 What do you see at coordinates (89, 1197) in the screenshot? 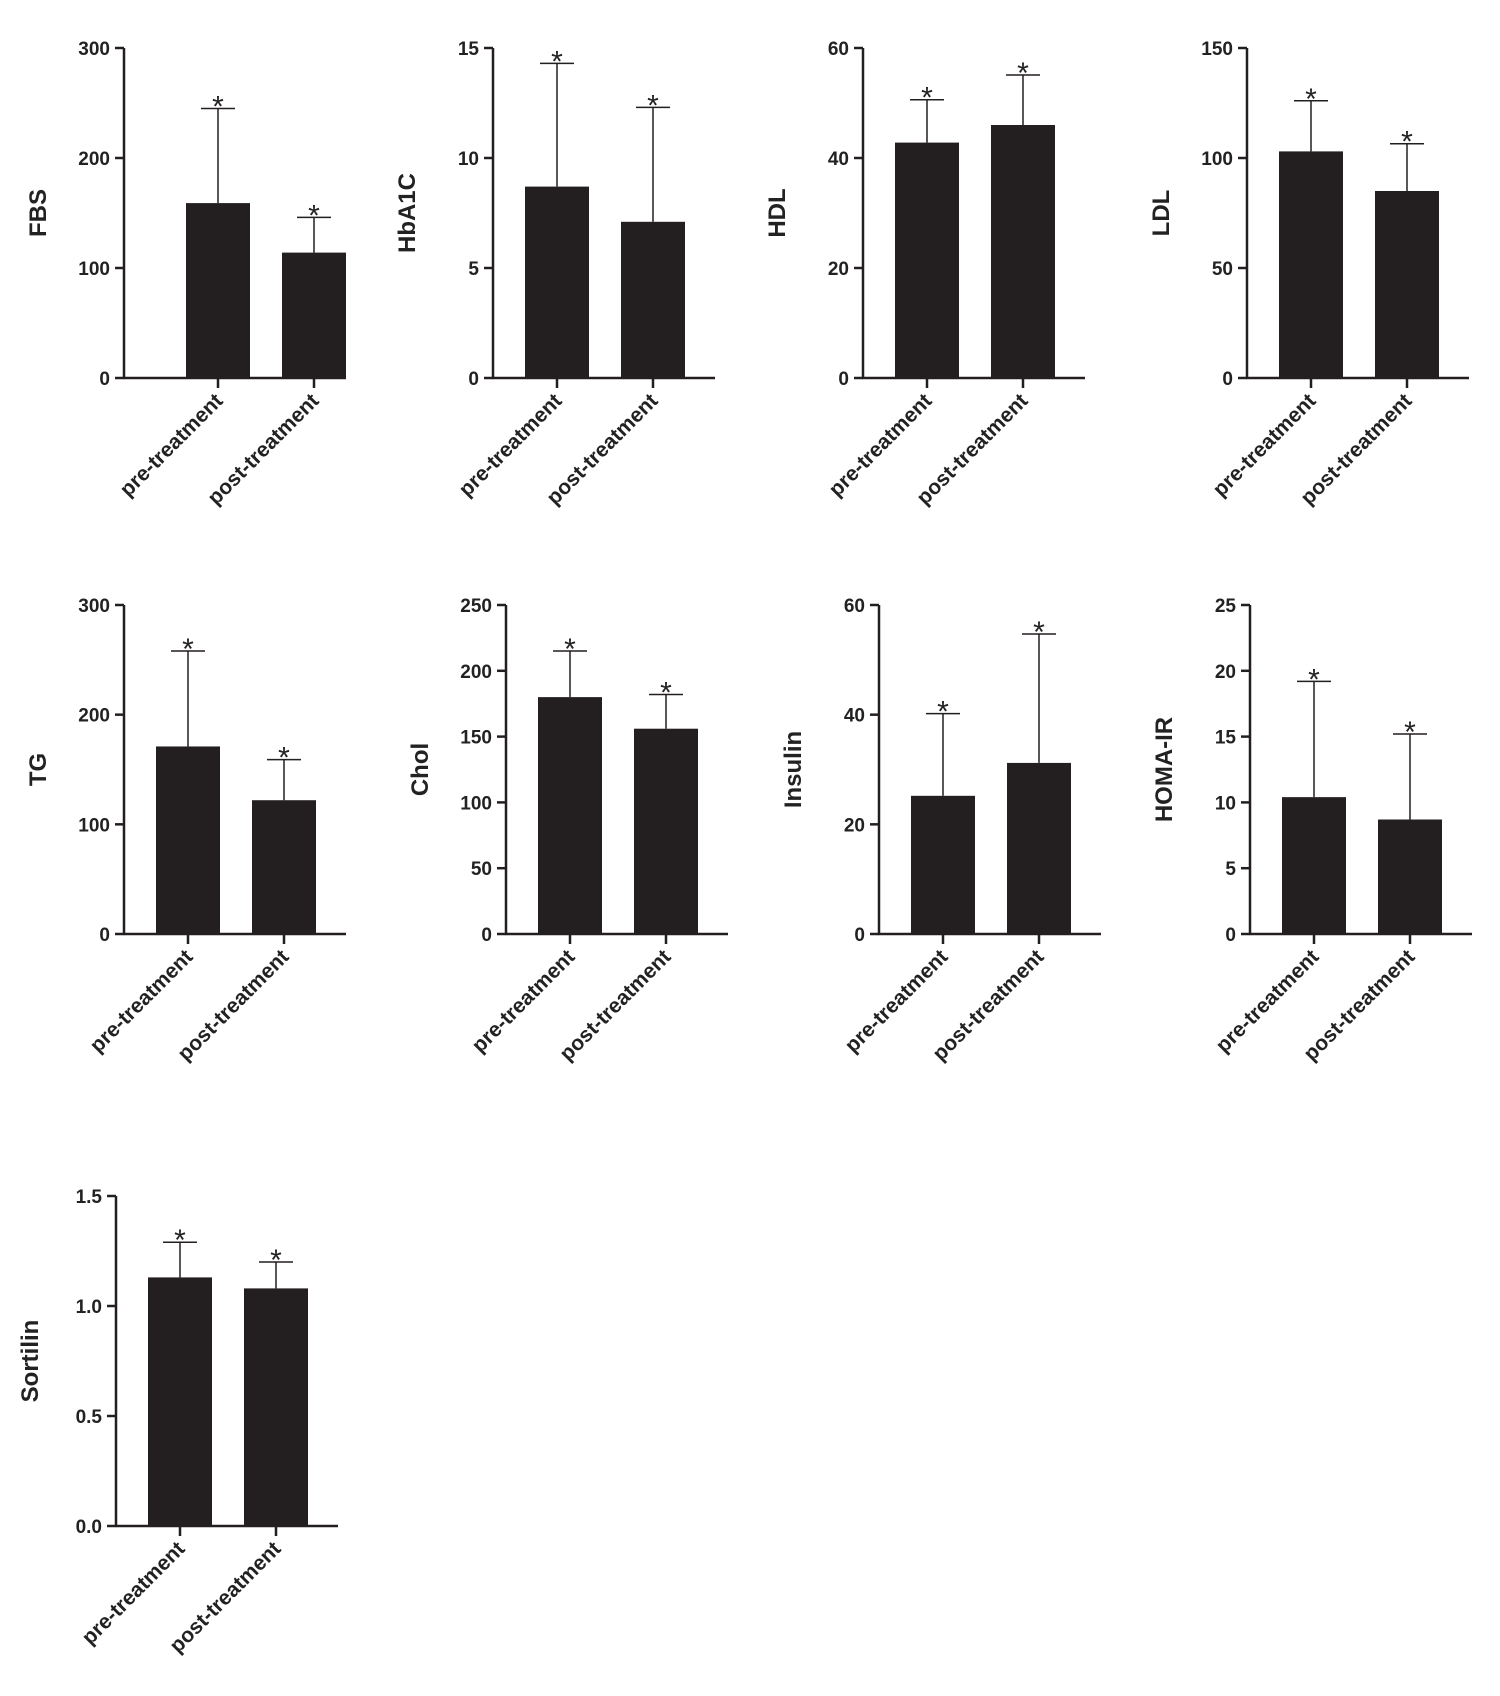
I see `y-tick-label: 1.5` at bounding box center [89, 1197].